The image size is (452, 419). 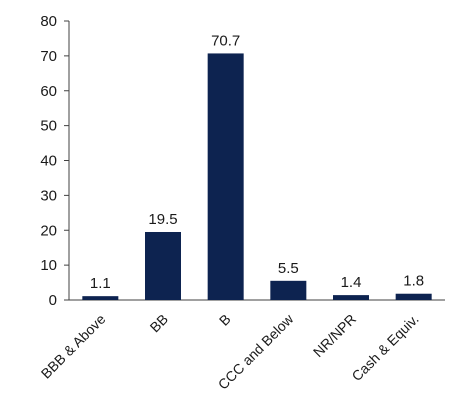 I want to click on y-axis: 0 10 20 30 40 50 60 70 80, so click(x=55, y=161).